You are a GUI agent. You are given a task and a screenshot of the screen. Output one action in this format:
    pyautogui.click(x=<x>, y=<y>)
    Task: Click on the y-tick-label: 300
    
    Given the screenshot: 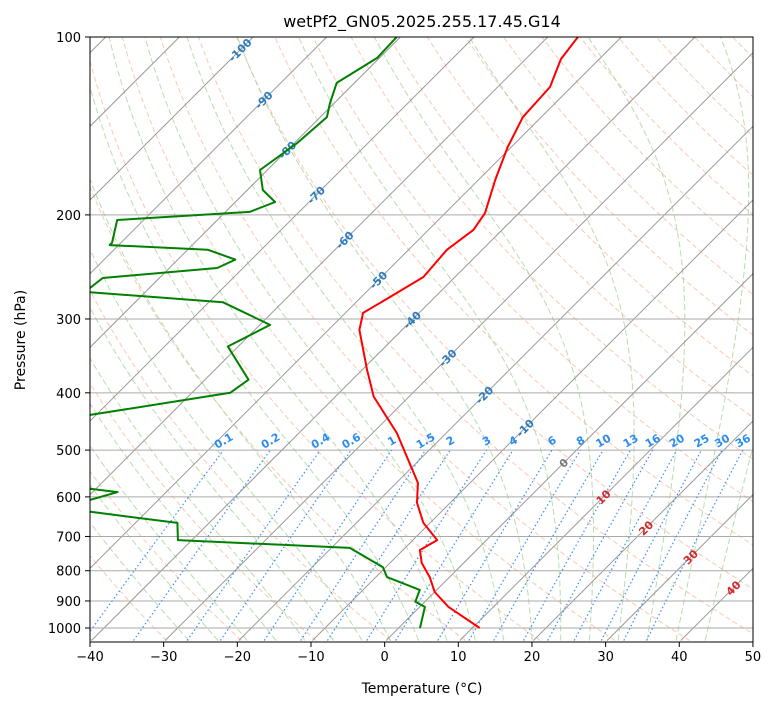 What is the action you would take?
    pyautogui.click(x=68, y=320)
    